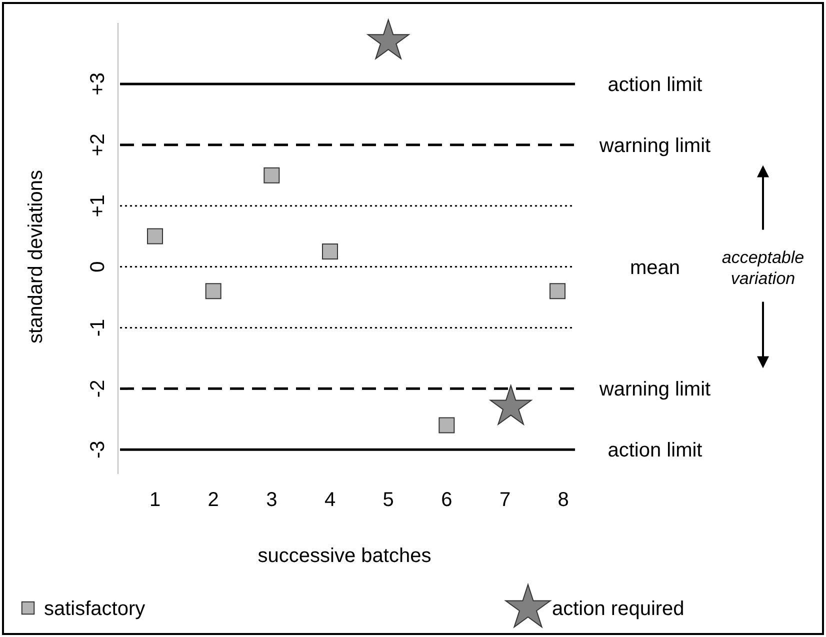 The width and height of the screenshot is (826, 637). I want to click on y-tick-label: +3, so click(98, 84).